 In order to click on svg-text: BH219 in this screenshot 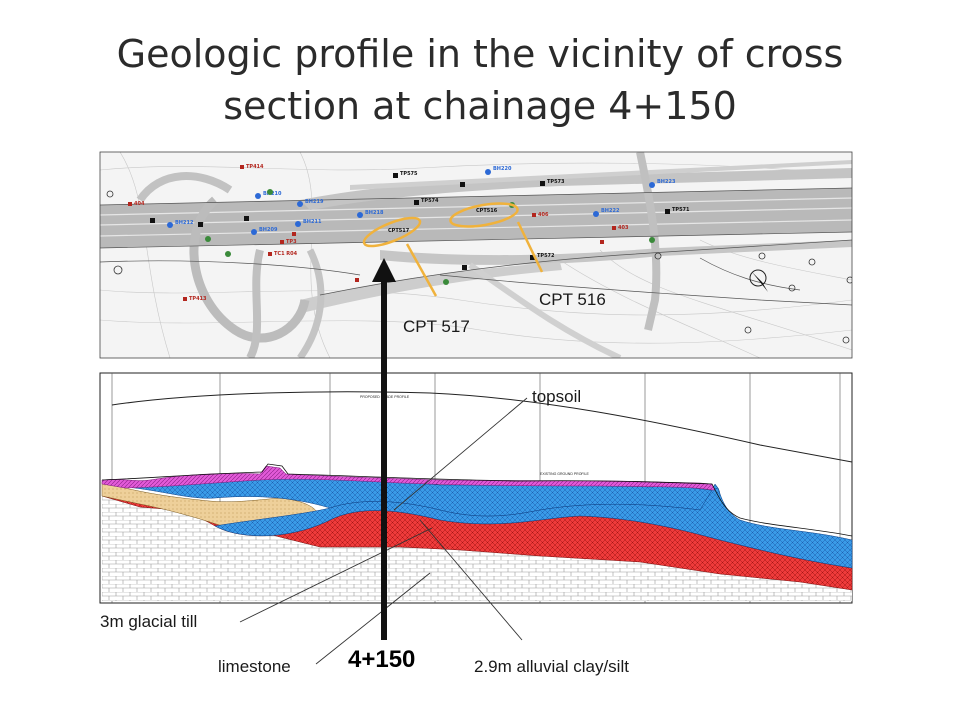, I will do `click(314, 202)`.